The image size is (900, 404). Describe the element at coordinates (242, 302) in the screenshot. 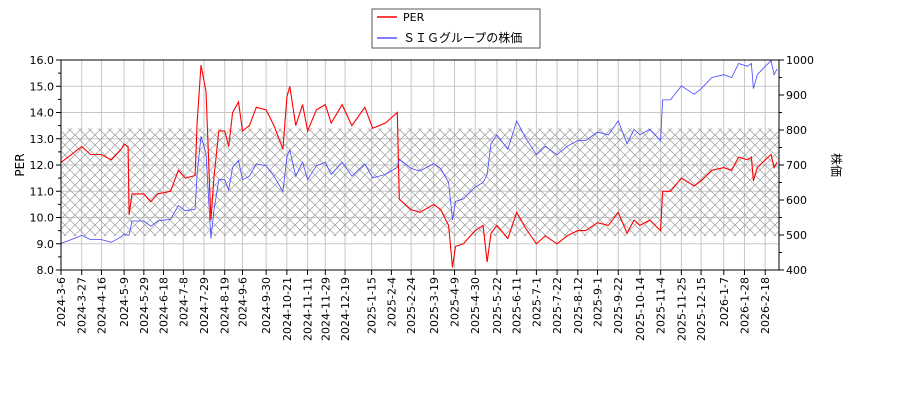

I see `x-tick-label: 2024-9-6` at that location.